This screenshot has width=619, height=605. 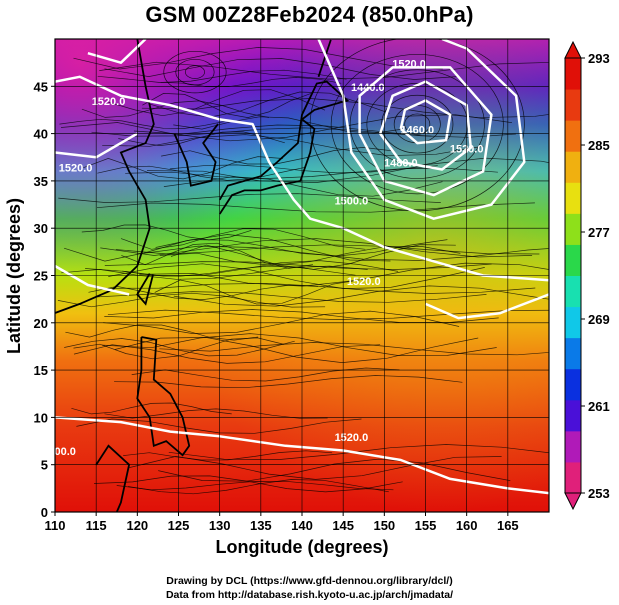 I want to click on y-tick-label: 5, so click(x=44, y=465).